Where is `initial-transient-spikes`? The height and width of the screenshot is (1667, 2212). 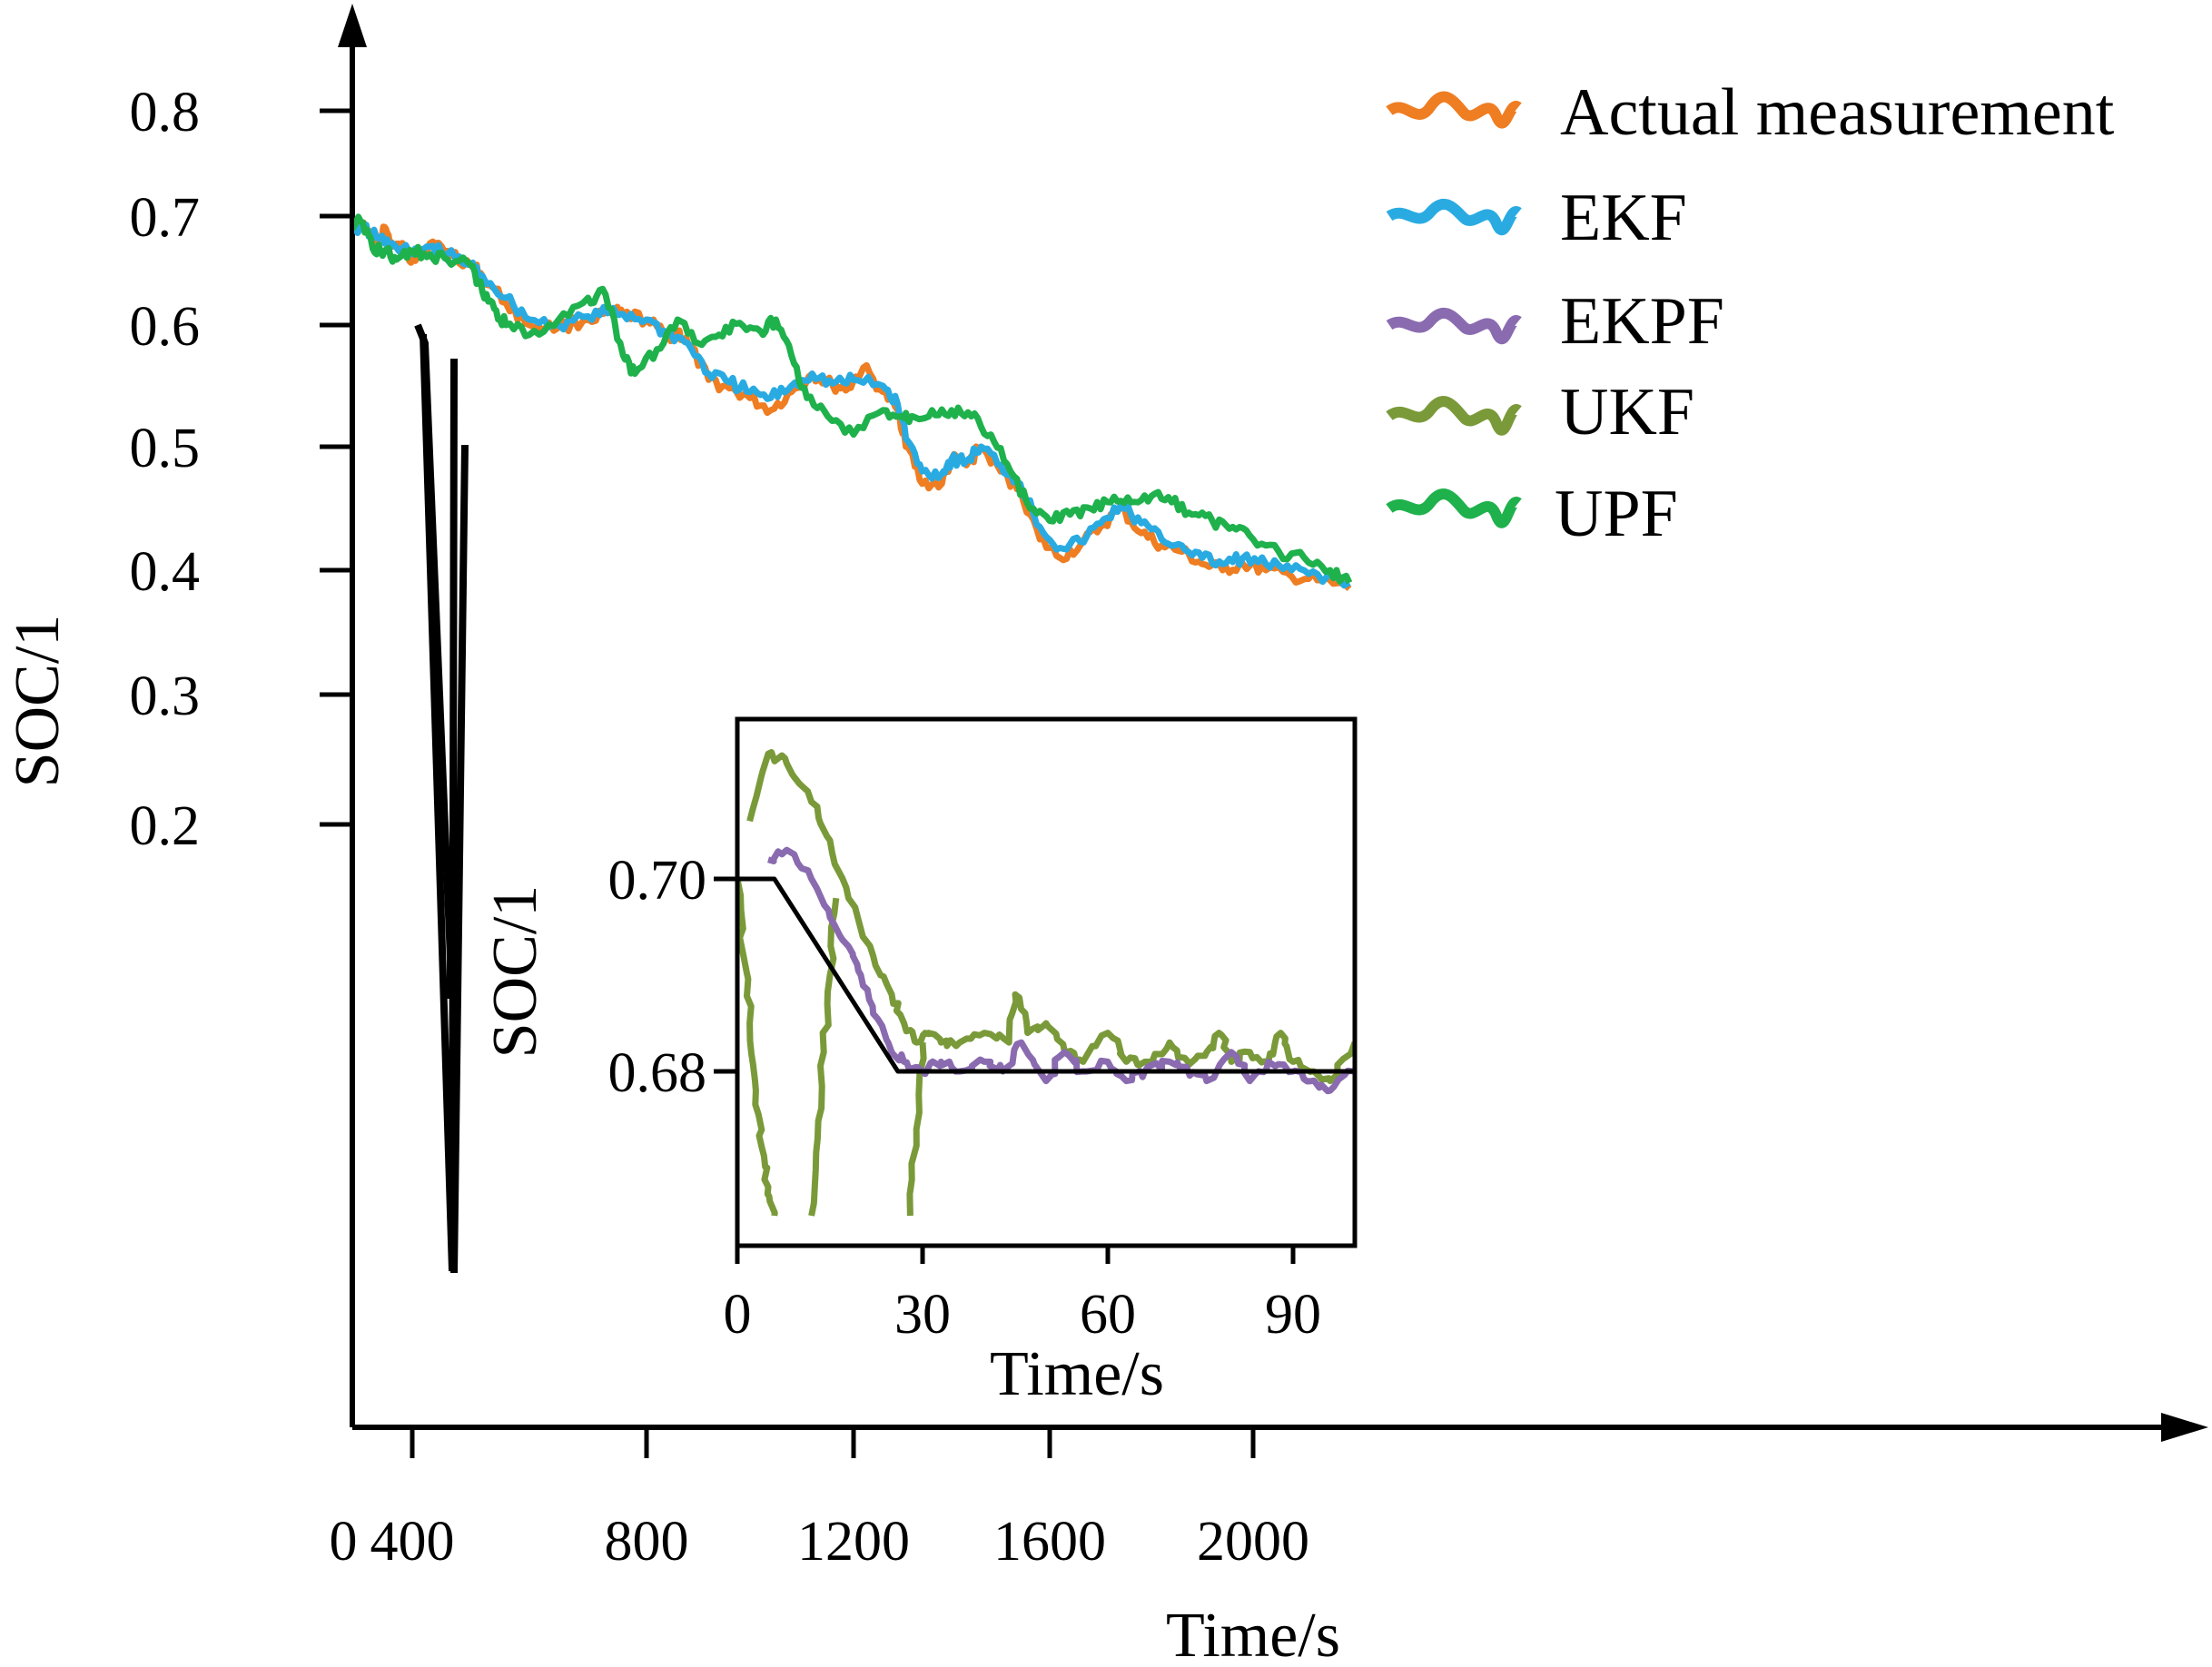 initial-transient-spikes is located at coordinates (441, 798).